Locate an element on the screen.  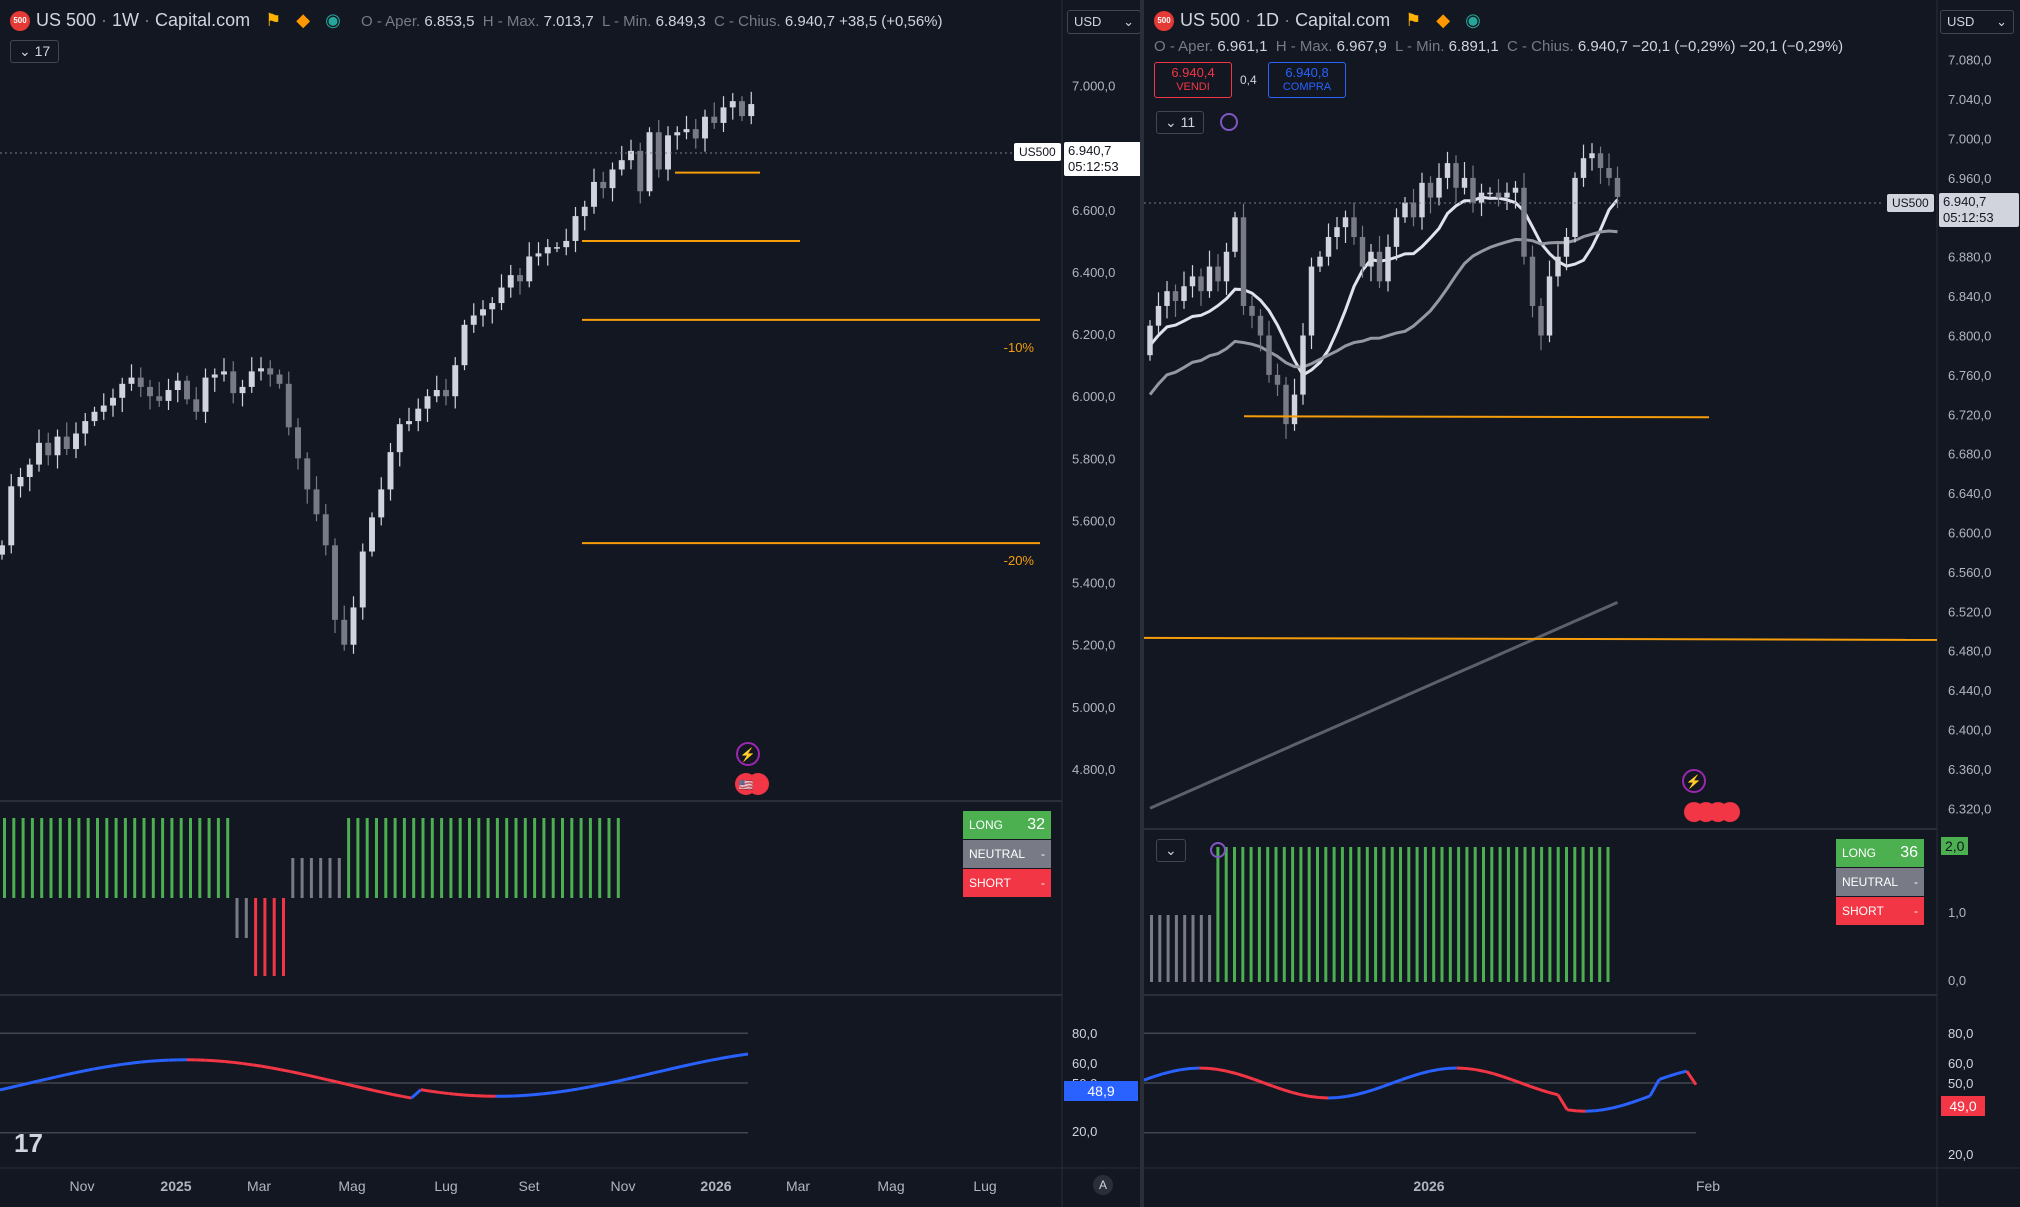
symbol-header: 500 US 500 · 1D · Capital.com ⚑ ◆ ◉ is located at coordinates (1317, 21).